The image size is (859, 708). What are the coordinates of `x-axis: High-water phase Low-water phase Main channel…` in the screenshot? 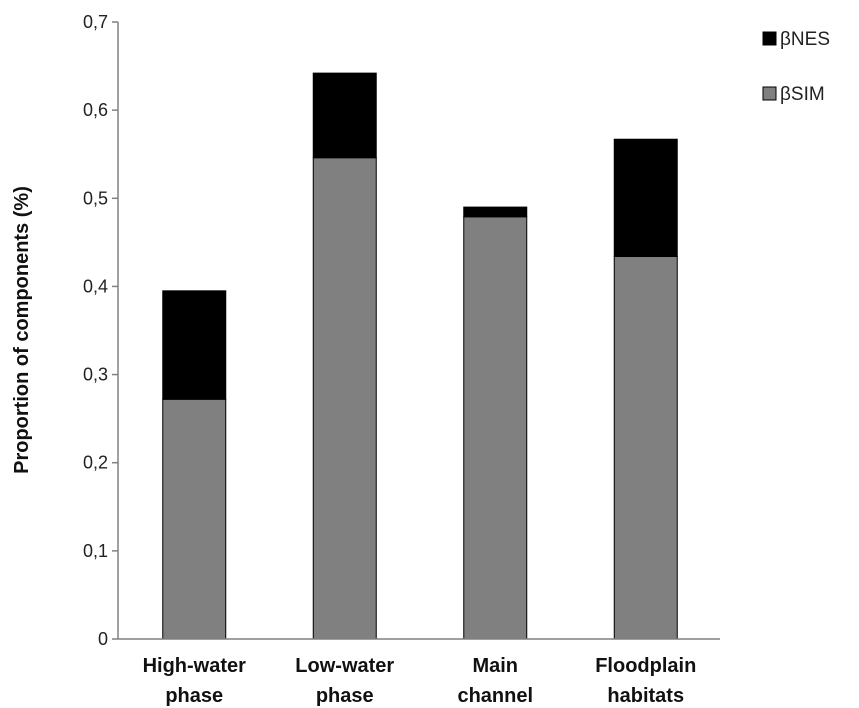 It's located at (419, 672).